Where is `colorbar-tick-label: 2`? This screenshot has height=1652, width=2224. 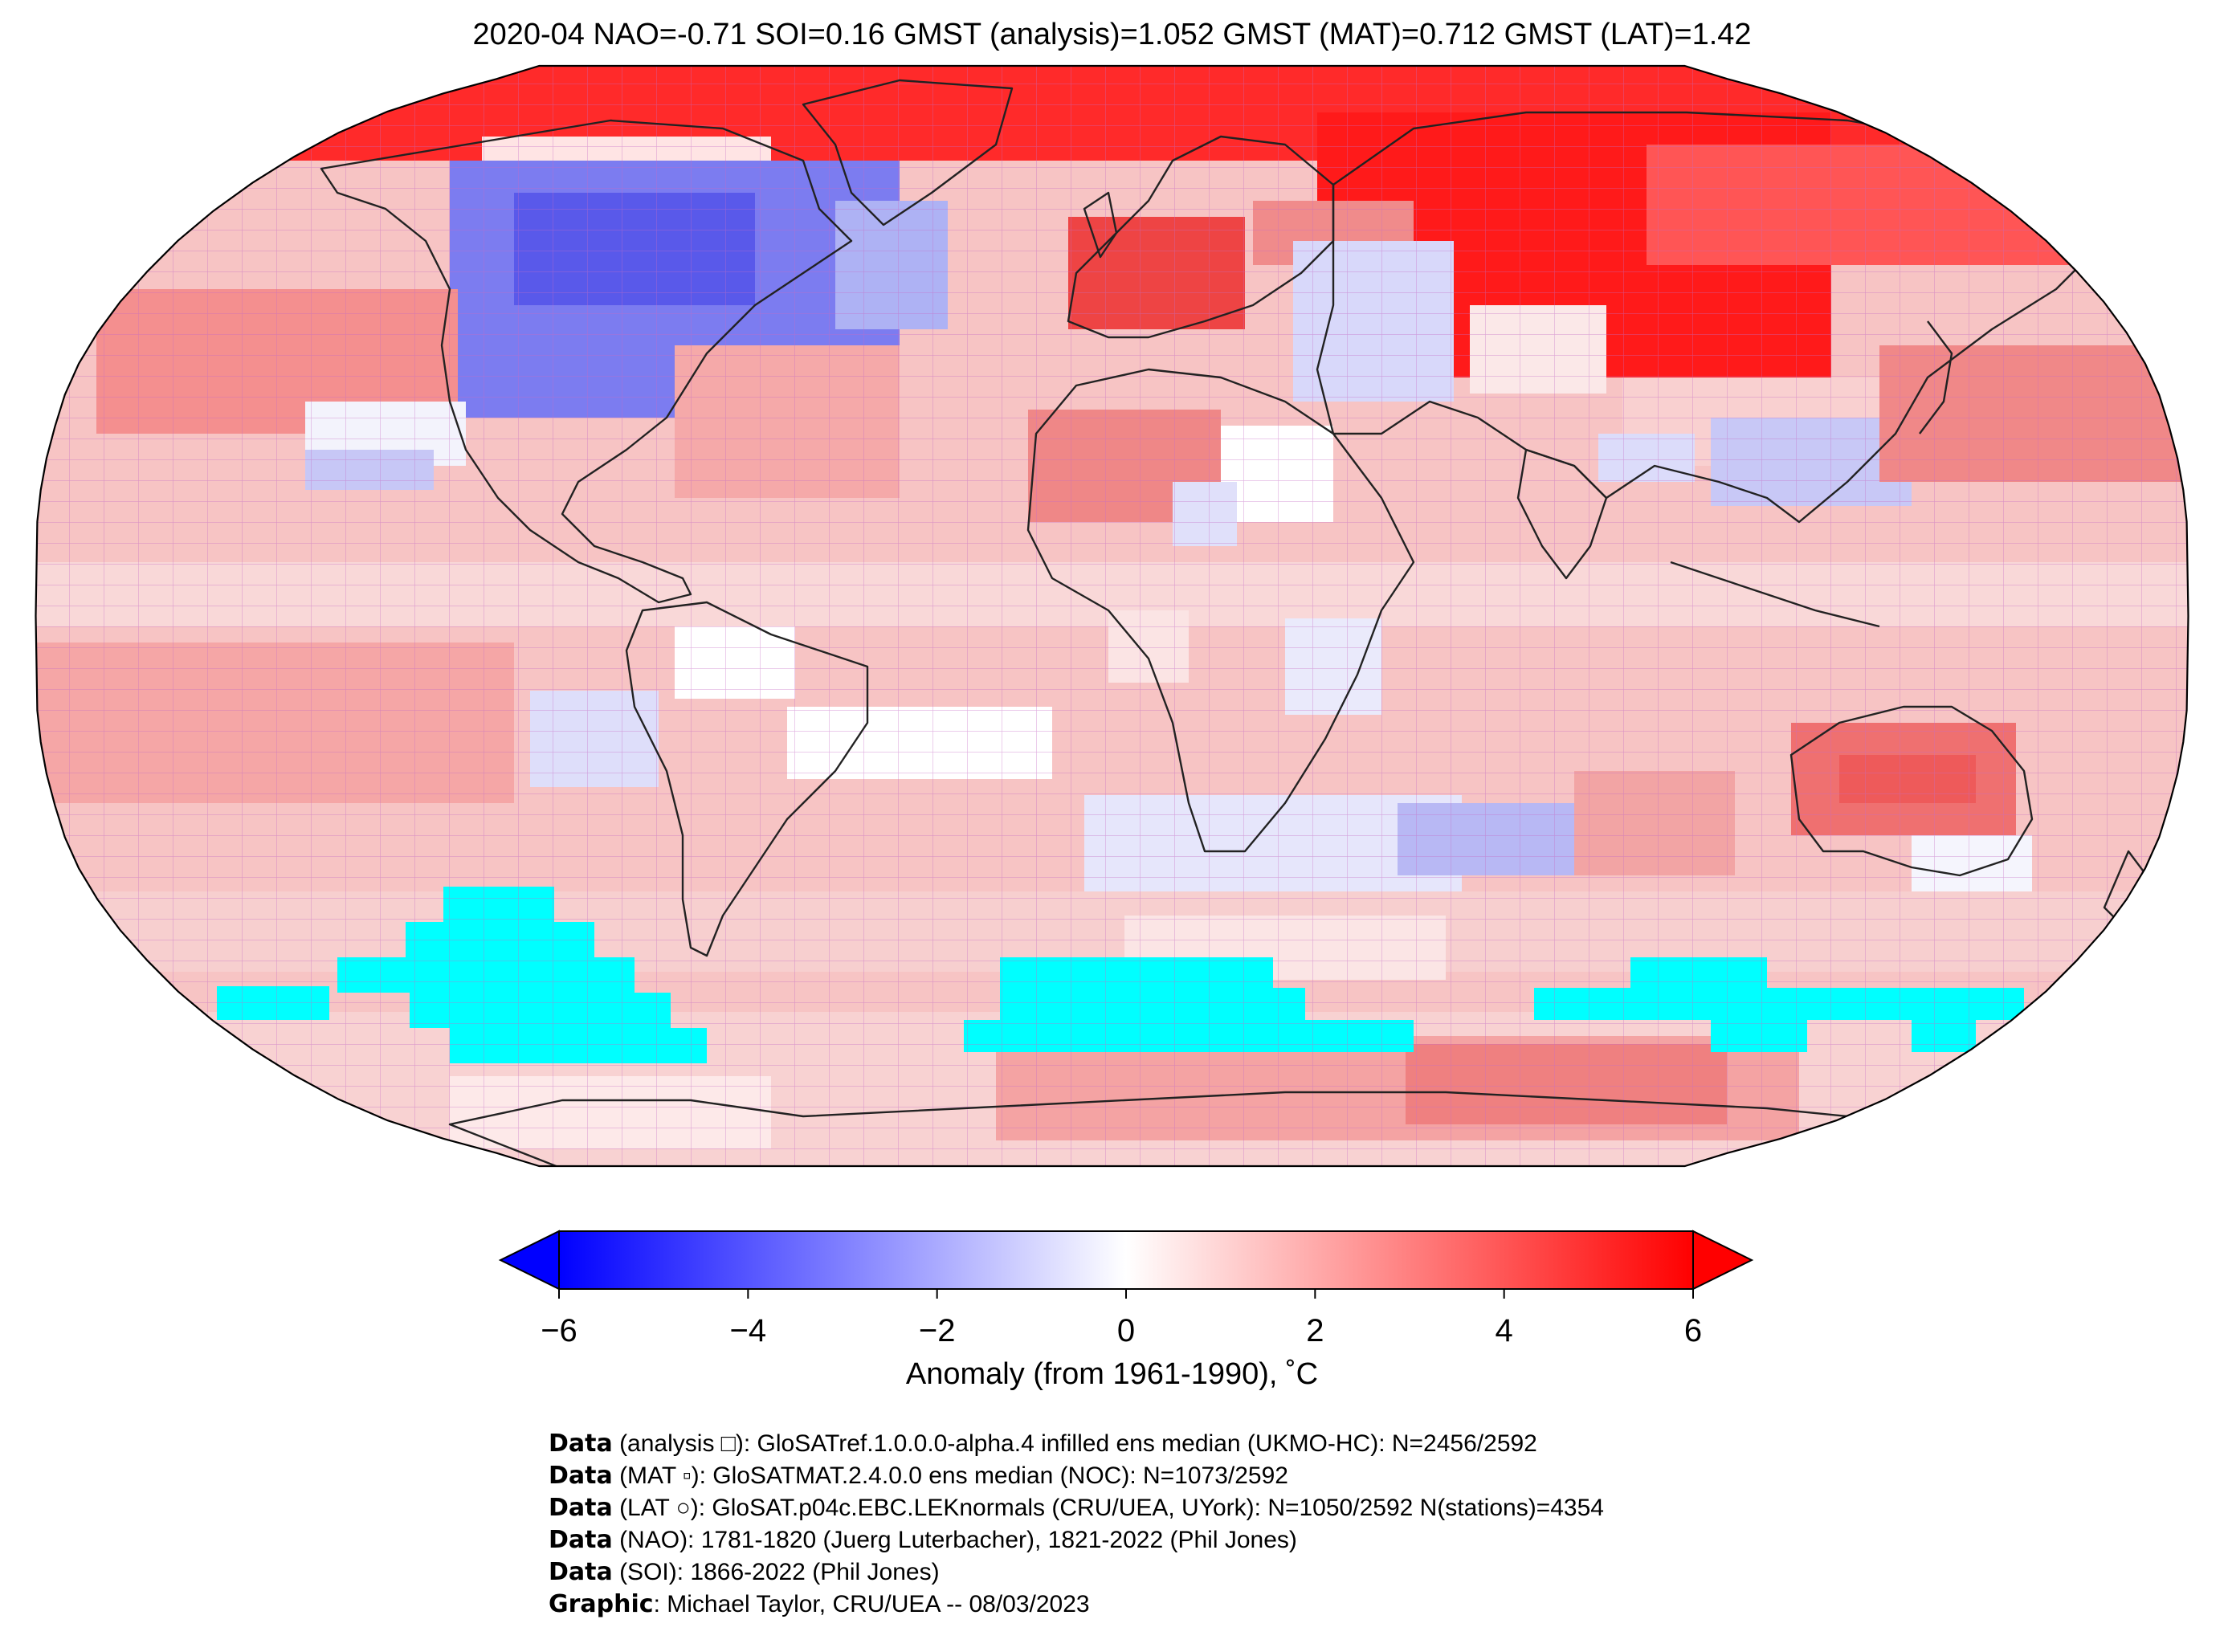 colorbar-tick-label: 2 is located at coordinates (1315, 1330).